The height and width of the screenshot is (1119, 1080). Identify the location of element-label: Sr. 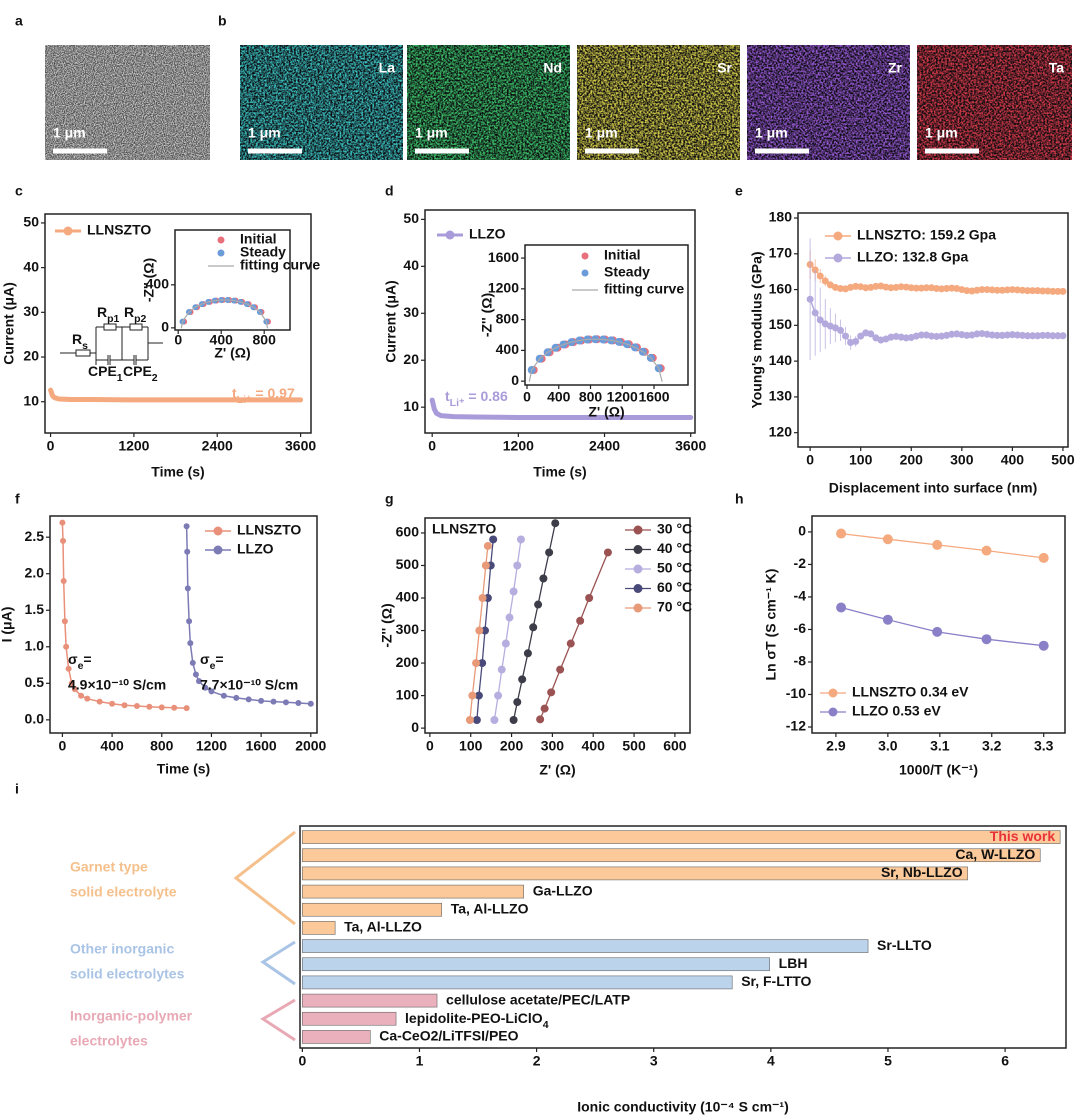
(724, 68).